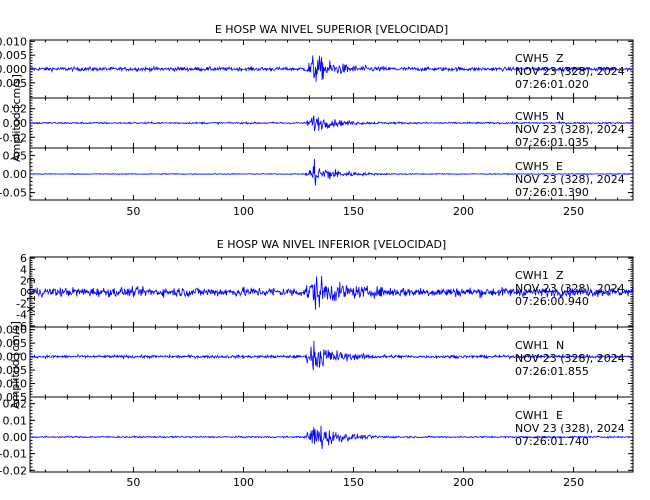 This screenshot has height=500, width=650. What do you see at coordinates (13, 193) in the screenshot?
I see `y-tick-label: -0.05` at bounding box center [13, 193].